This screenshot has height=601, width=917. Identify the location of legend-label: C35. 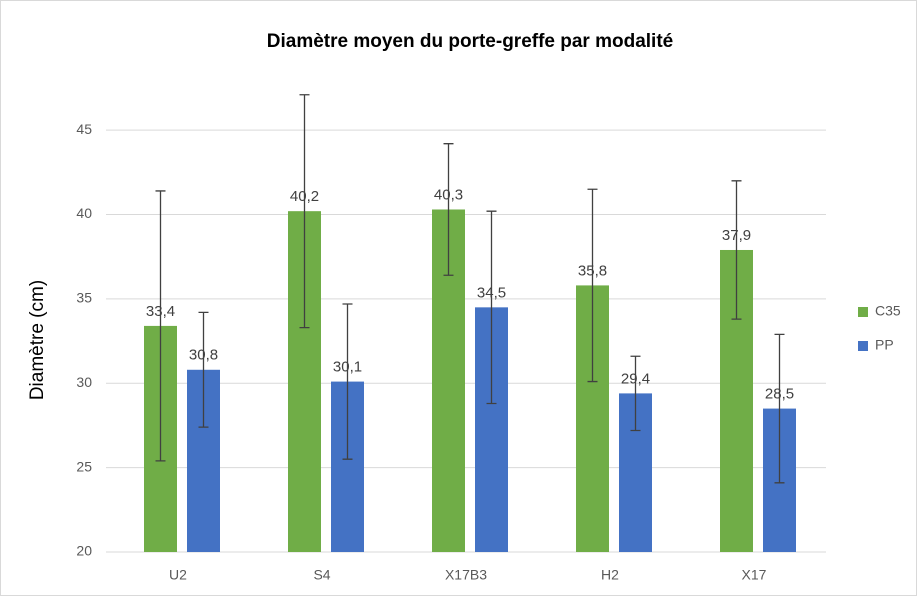
(888, 311).